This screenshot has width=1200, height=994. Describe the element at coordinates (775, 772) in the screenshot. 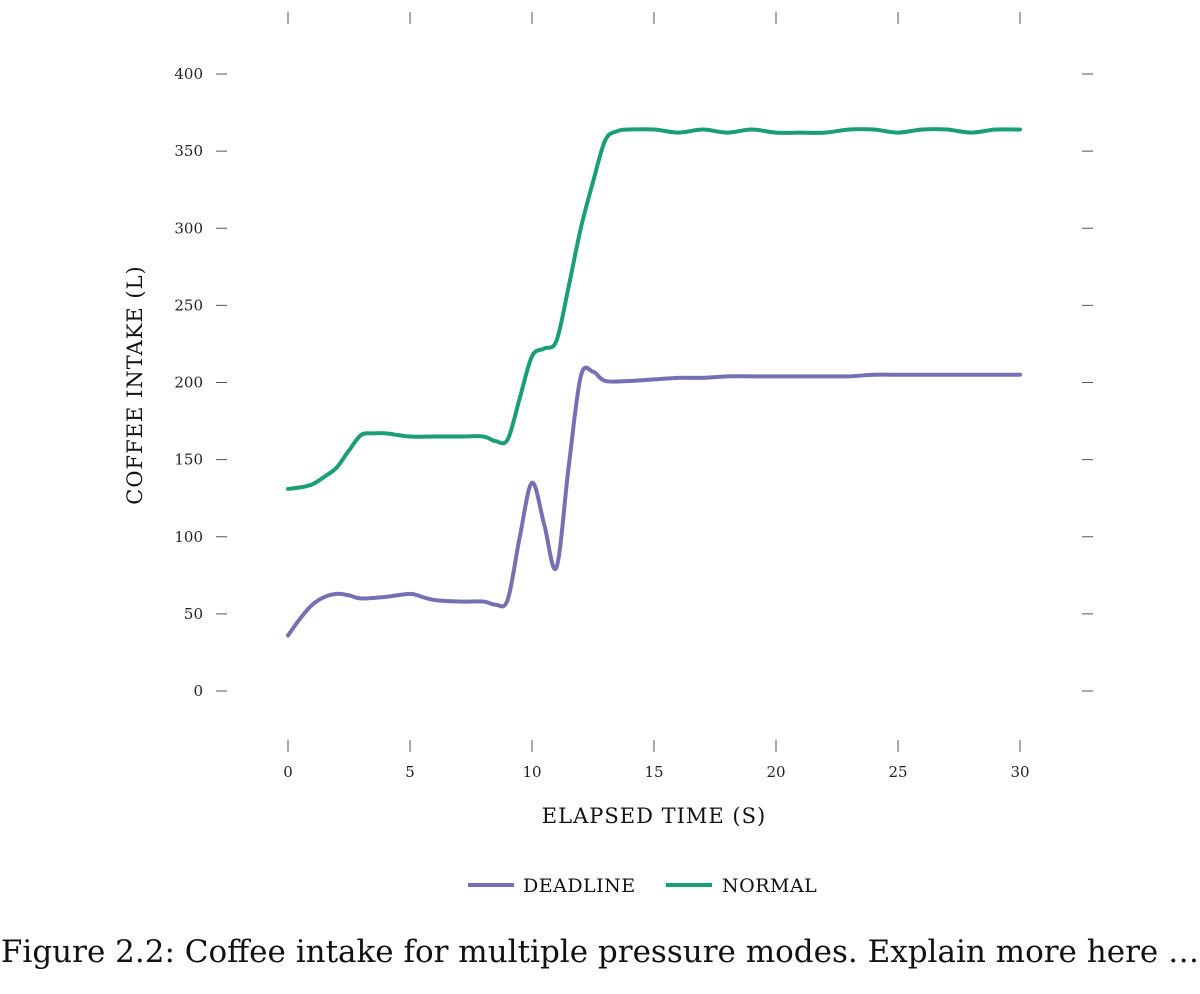

I see `x-tick-label: 20` at that location.